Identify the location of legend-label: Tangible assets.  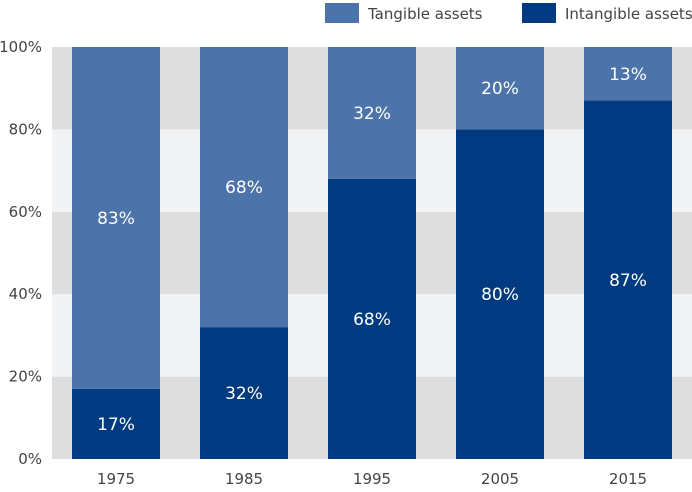
(425, 14).